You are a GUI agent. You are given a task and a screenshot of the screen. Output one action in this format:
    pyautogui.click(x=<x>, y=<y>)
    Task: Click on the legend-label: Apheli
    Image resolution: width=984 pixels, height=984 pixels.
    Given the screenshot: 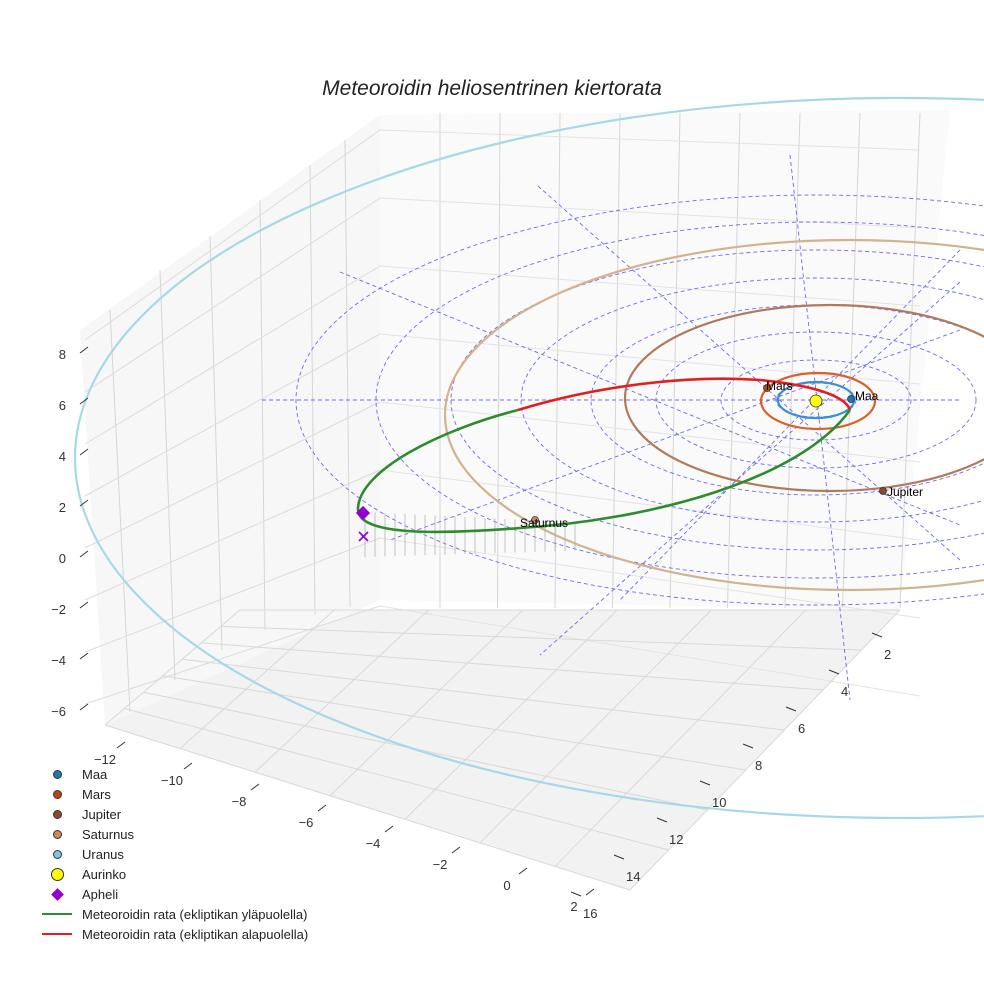 What is the action you would take?
    pyautogui.click(x=100, y=894)
    